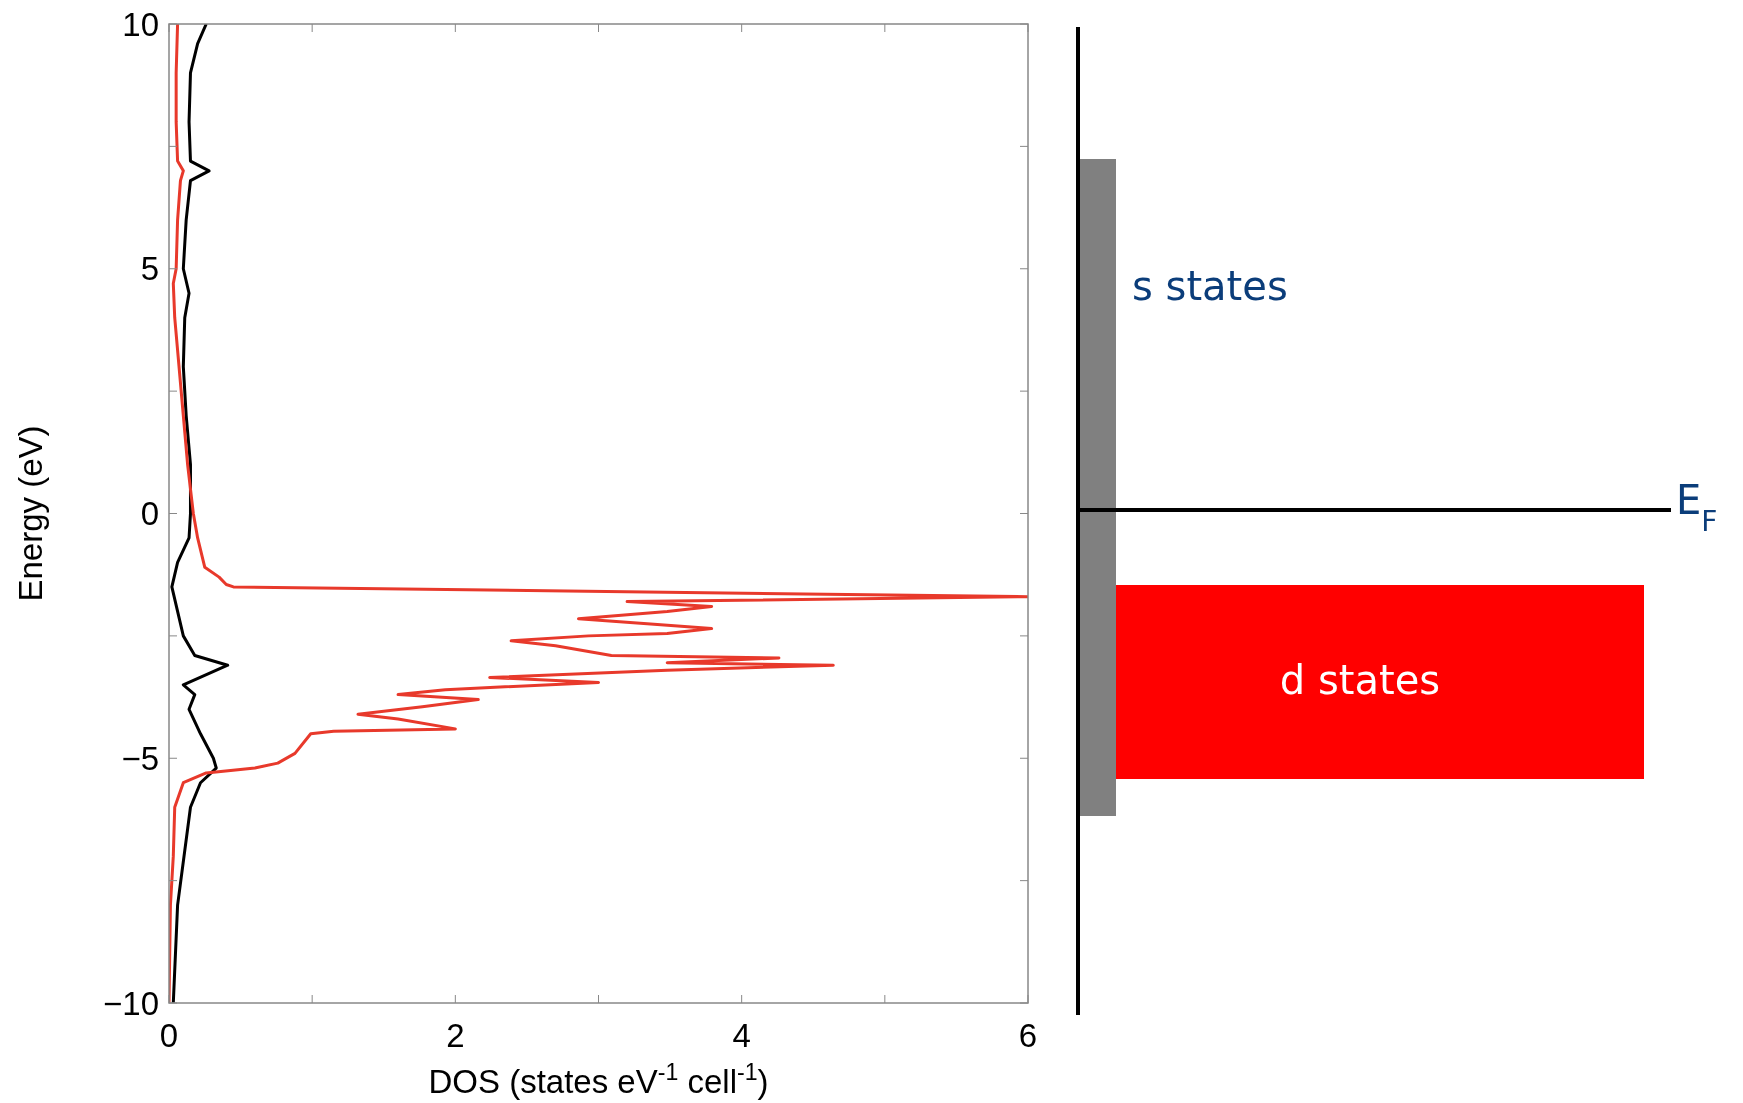  I want to click on y-axis-title: Energy (eV), so click(30, 513).